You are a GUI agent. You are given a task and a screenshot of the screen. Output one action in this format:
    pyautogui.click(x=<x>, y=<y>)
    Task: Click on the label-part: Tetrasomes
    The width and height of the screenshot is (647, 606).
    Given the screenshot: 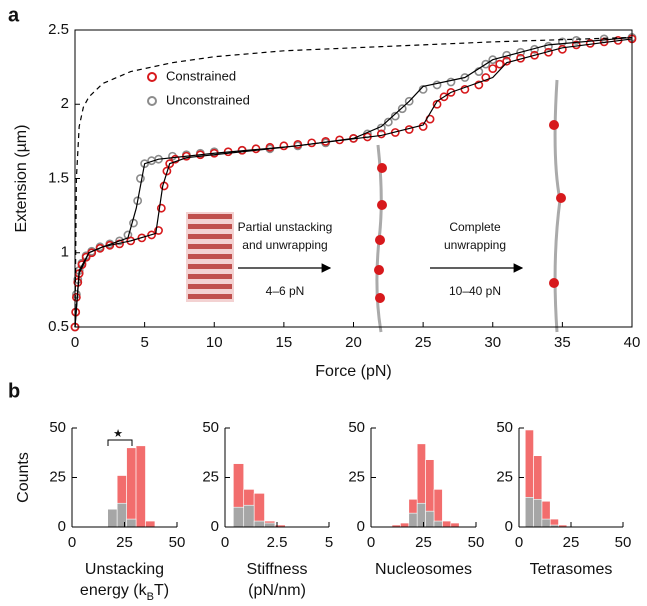 What is the action you would take?
    pyautogui.click(x=571, y=569)
    